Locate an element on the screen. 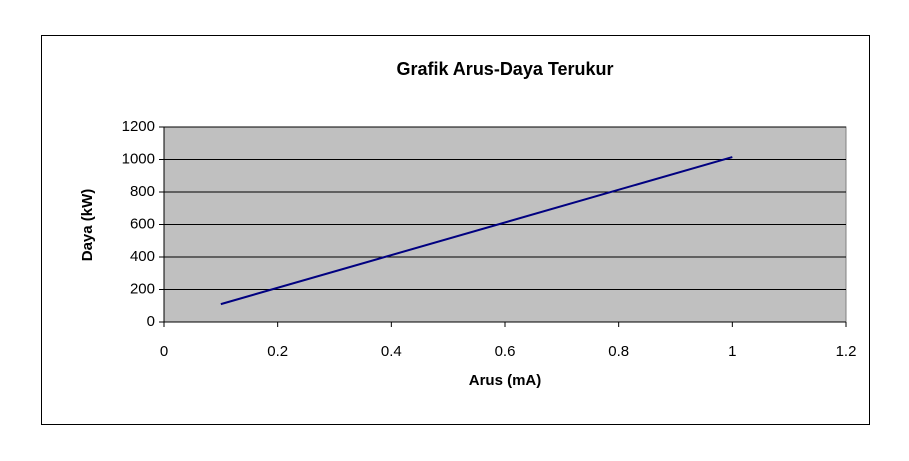  x-tick-label: 0.2 is located at coordinates (277, 351).